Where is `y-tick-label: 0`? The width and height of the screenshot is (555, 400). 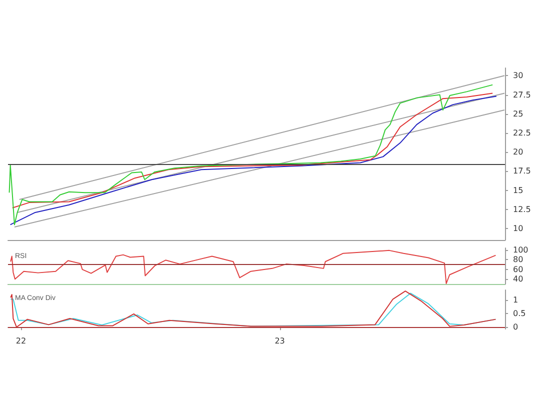
y-tick-label: 0 is located at coordinates (515, 327).